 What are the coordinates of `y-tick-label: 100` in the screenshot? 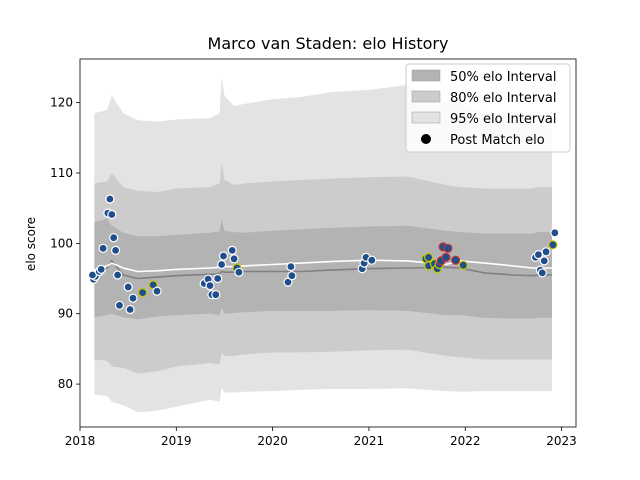 It's located at (61, 243).